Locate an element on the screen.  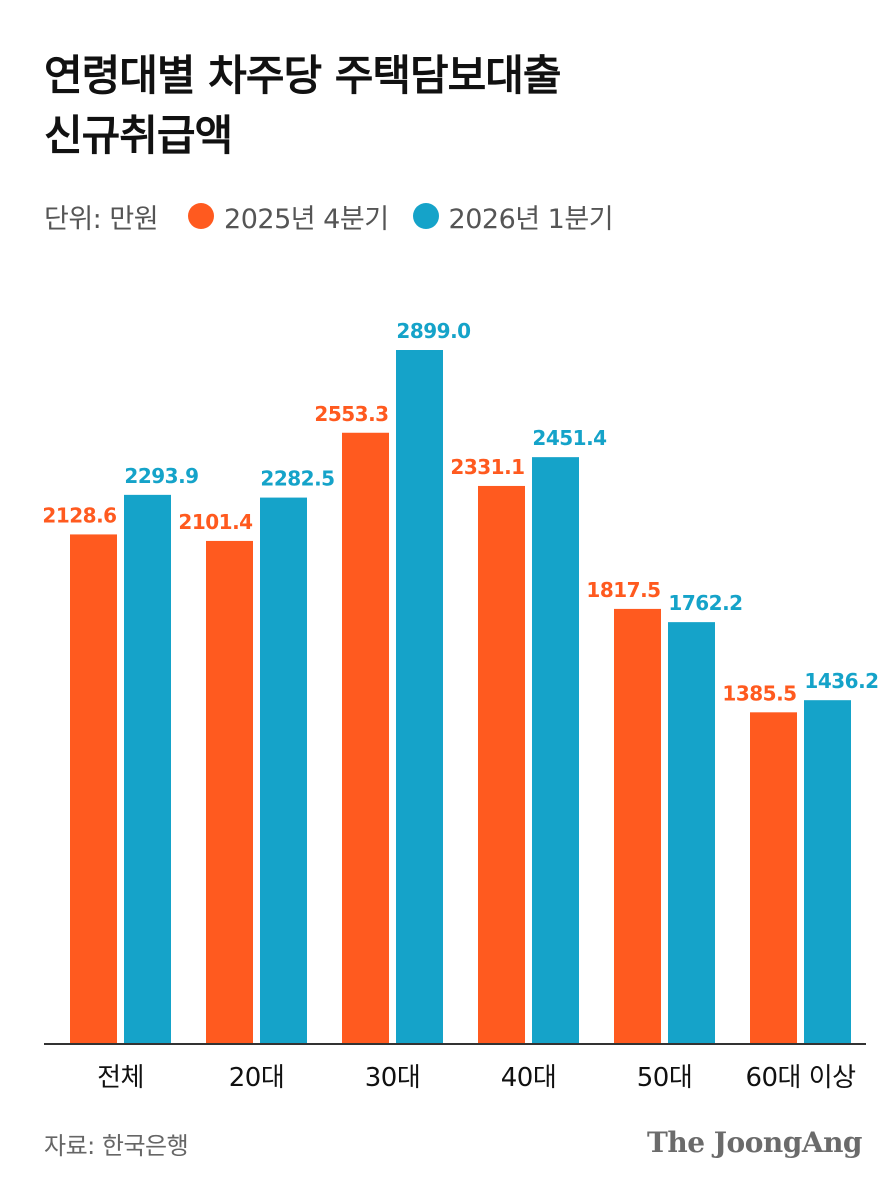
x-tick-label-2: 30대 is located at coordinates (393, 1078).